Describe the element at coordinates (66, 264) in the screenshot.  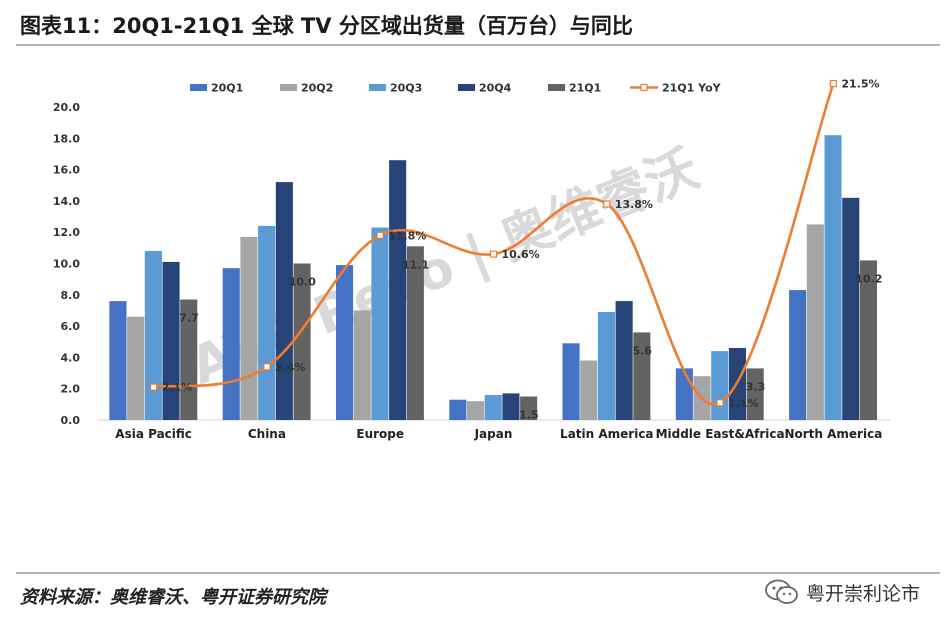
I see `y-tick-label: 10.0` at that location.